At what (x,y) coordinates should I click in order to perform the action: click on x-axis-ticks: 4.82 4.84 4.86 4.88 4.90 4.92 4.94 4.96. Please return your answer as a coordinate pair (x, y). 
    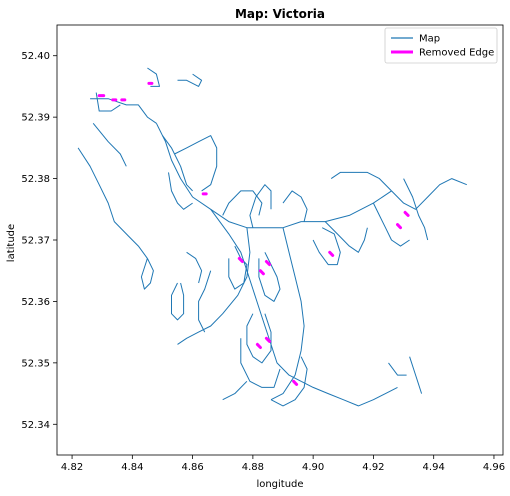
    Looking at the image, I should click on (283, 464).